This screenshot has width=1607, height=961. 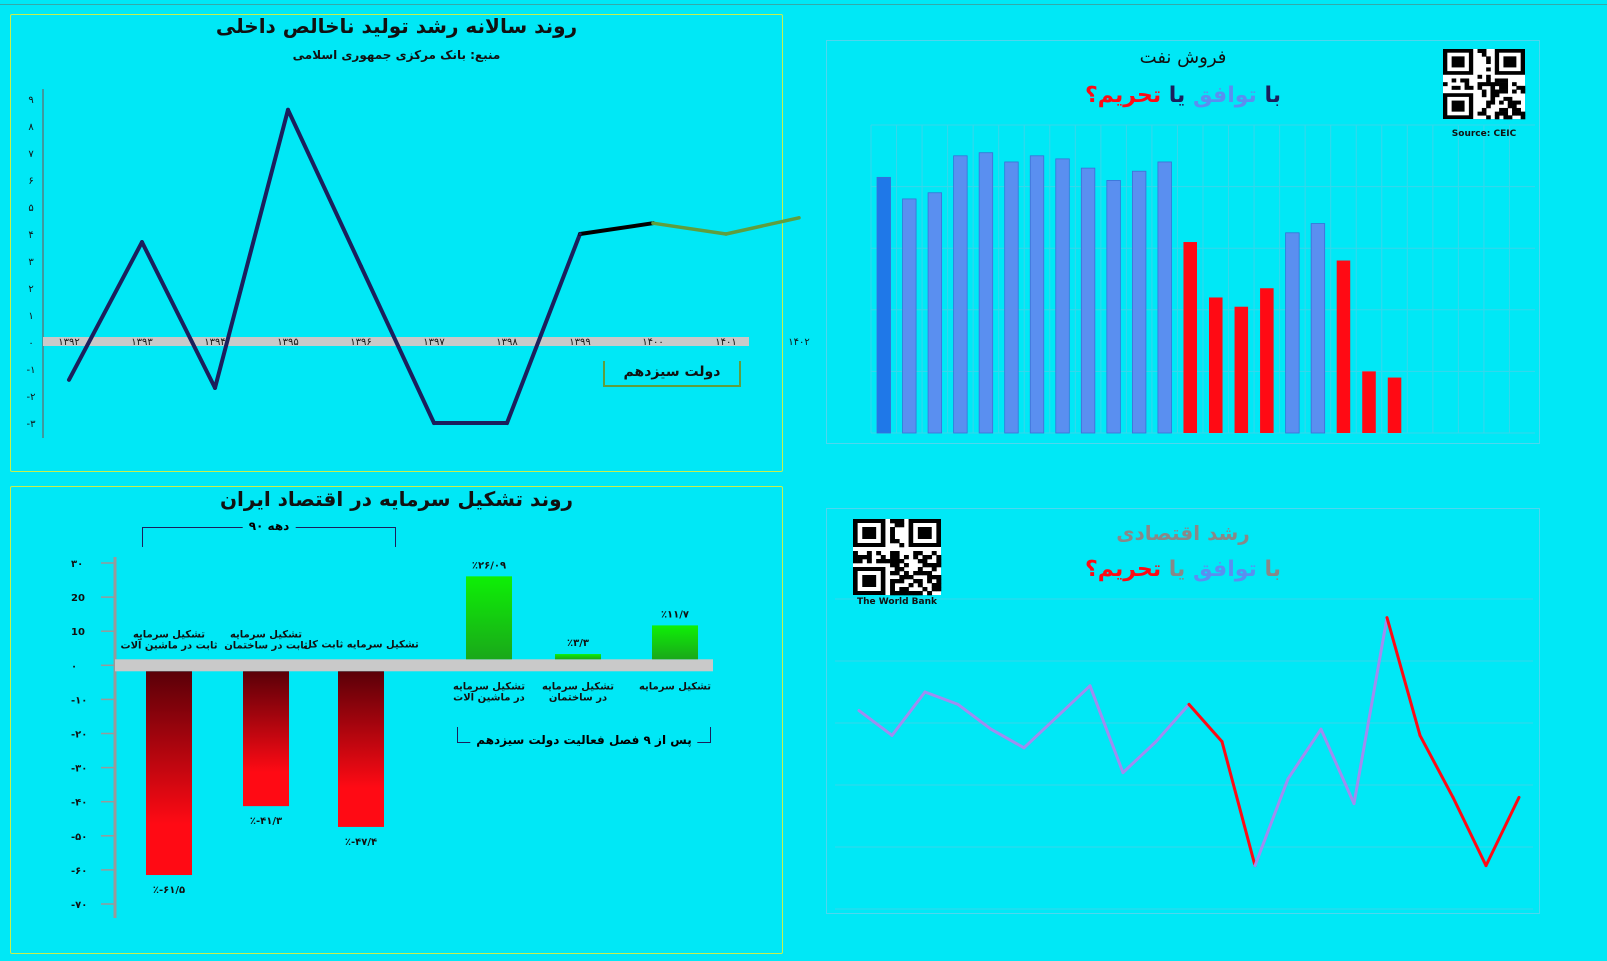 What do you see at coordinates (31, 262) in the screenshot?
I see `gdp-y-tick-label: ۳` at bounding box center [31, 262].